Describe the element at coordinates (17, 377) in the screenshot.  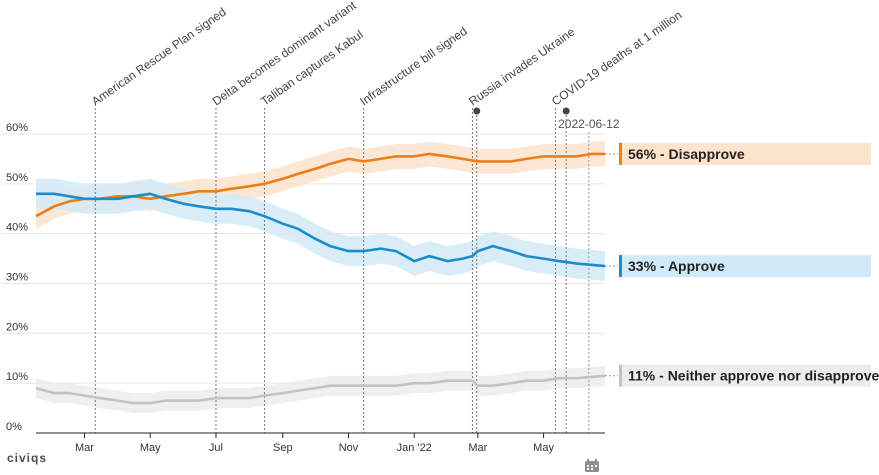
I see `y-tick-label: 10%` at that location.